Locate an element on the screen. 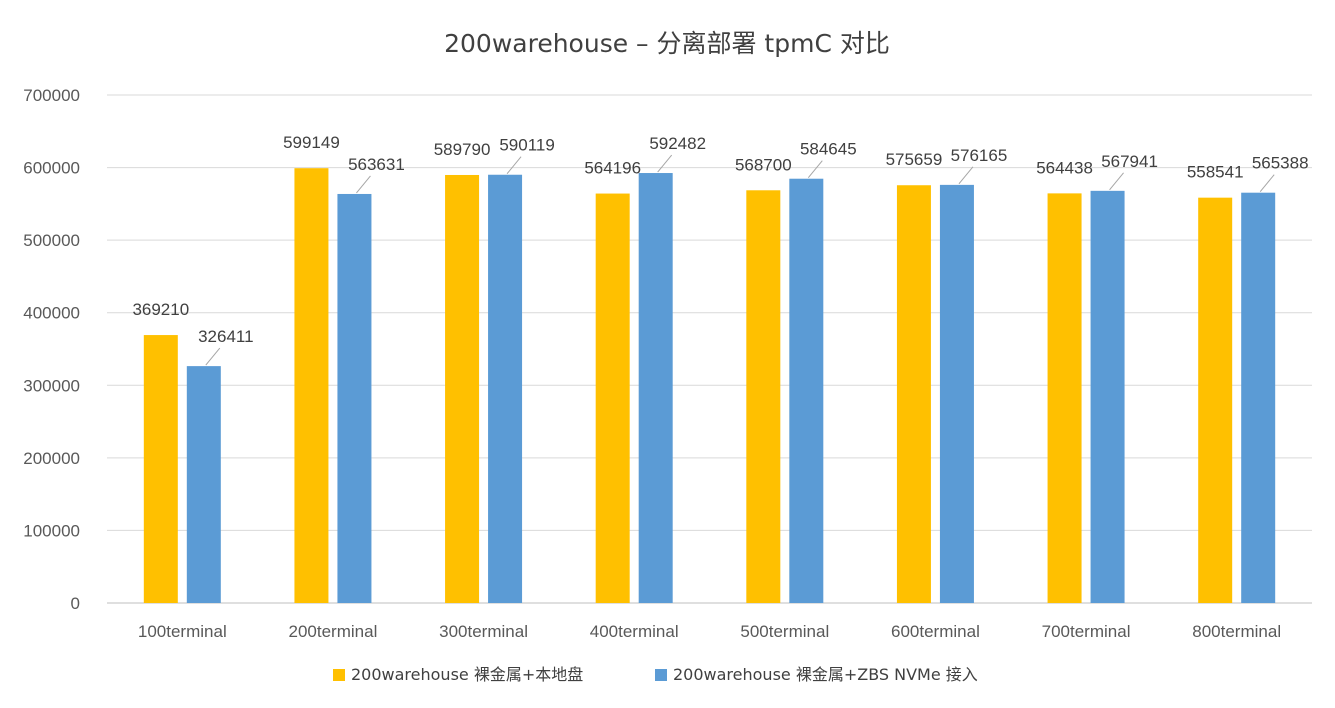 The width and height of the screenshot is (1335, 708). data-label: 326411 is located at coordinates (225, 336).